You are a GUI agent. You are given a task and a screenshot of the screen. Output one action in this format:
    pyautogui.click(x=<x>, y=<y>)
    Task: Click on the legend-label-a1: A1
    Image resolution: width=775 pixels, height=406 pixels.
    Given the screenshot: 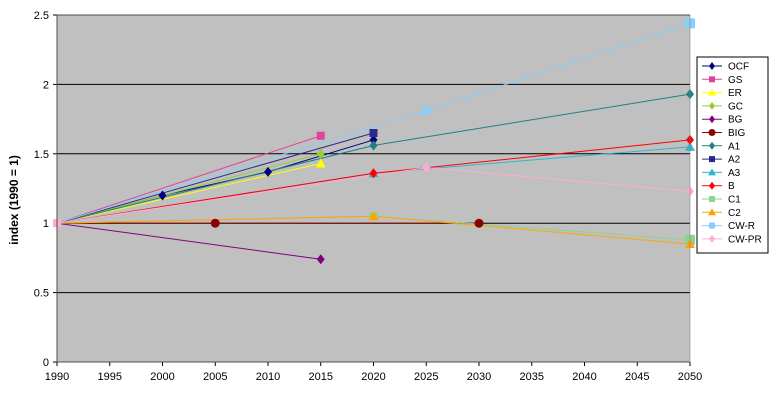 What is the action you would take?
    pyautogui.click(x=734, y=146)
    